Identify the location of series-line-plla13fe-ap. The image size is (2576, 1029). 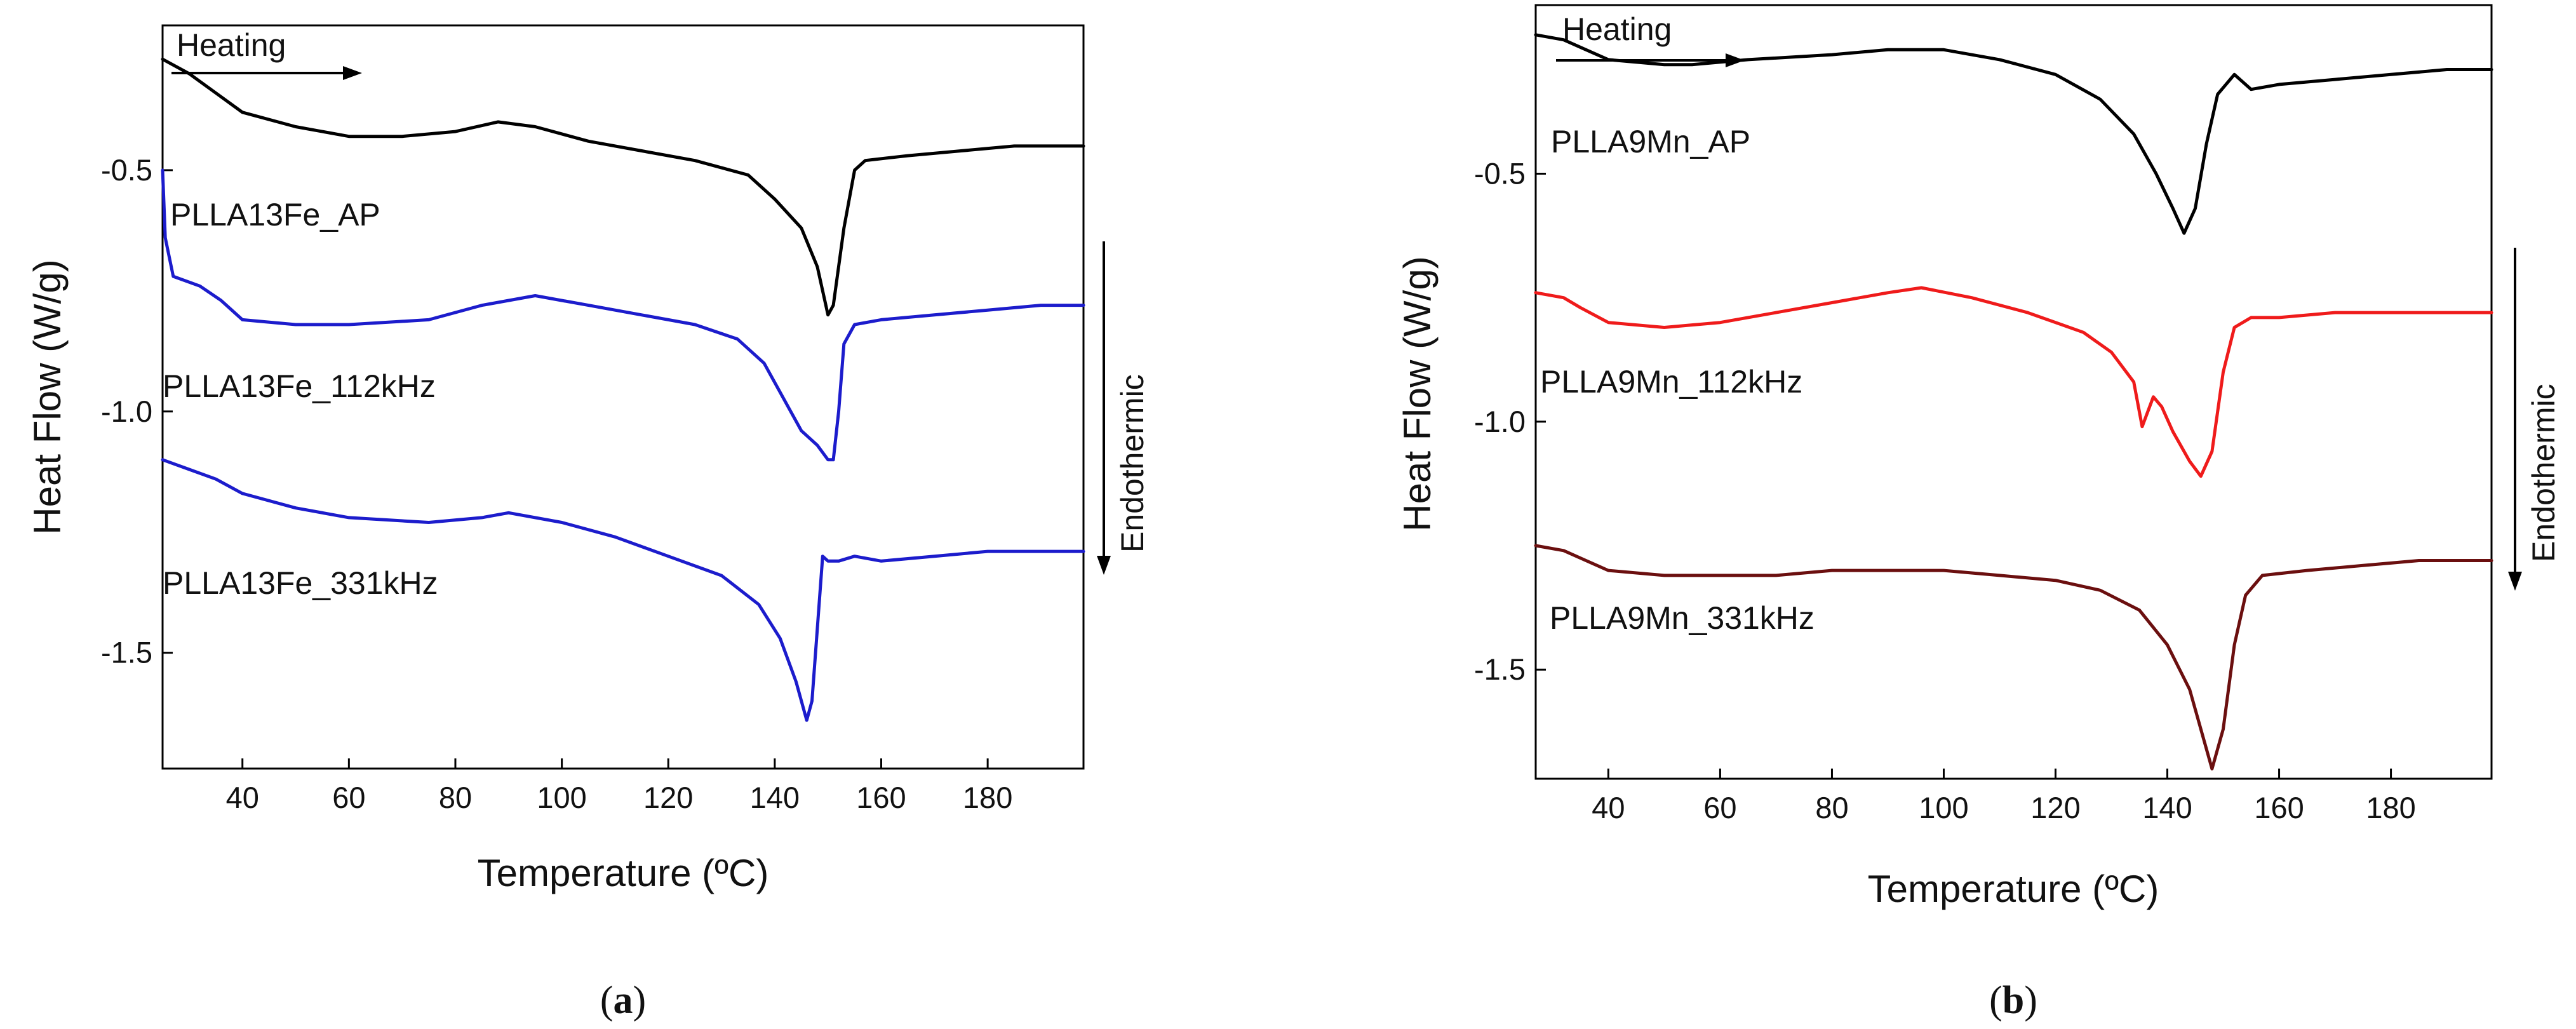
(623, 187).